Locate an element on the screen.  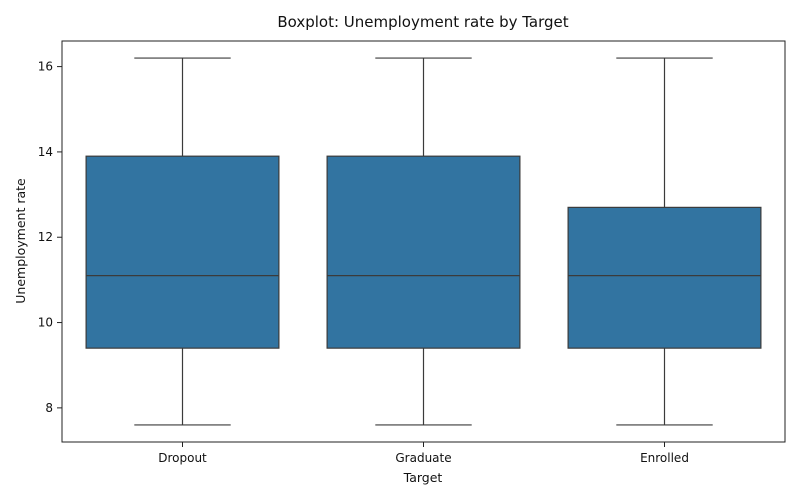
y-axis: 8 10 12 14 16 is located at coordinates (50, 237).